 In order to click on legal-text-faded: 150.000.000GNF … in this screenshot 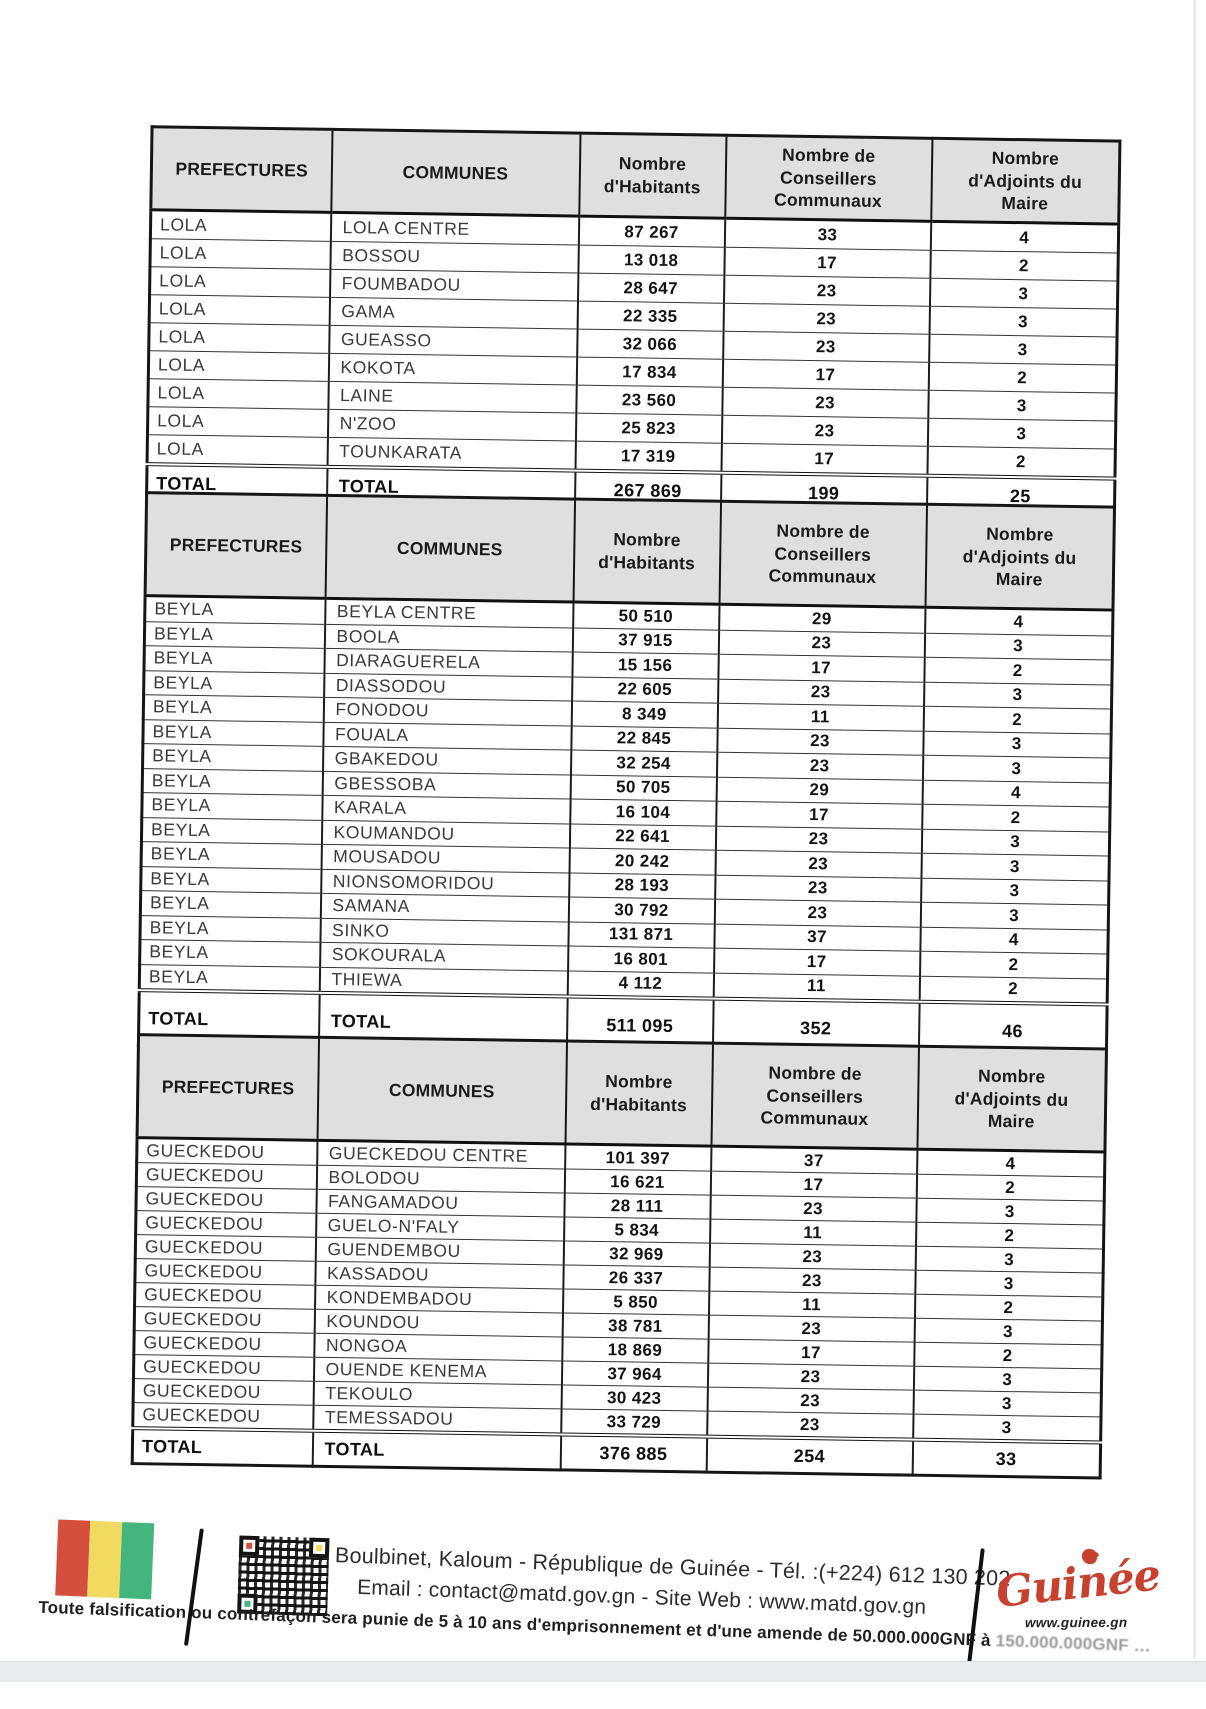, I will do `click(1073, 1643)`.